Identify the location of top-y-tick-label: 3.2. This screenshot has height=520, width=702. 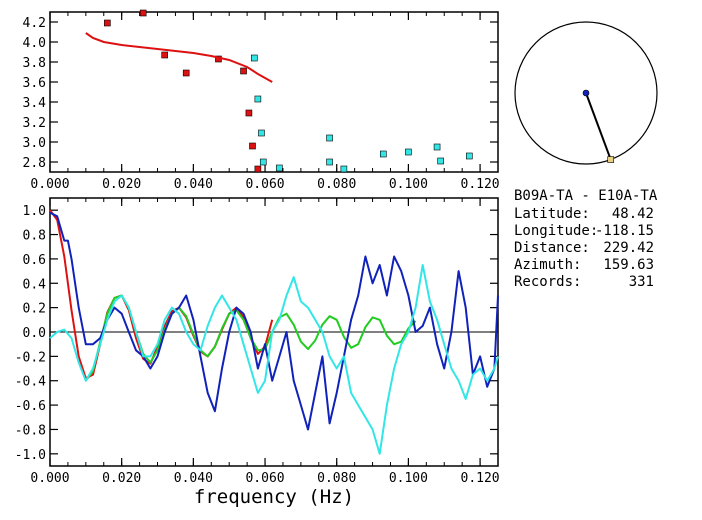
(34, 123).